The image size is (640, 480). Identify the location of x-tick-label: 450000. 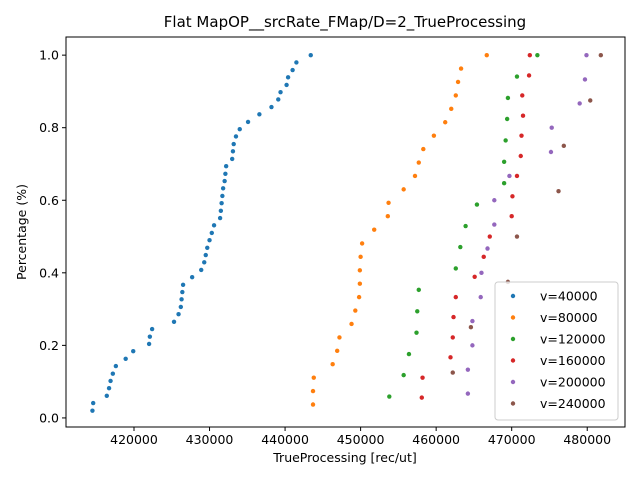
(361, 439).